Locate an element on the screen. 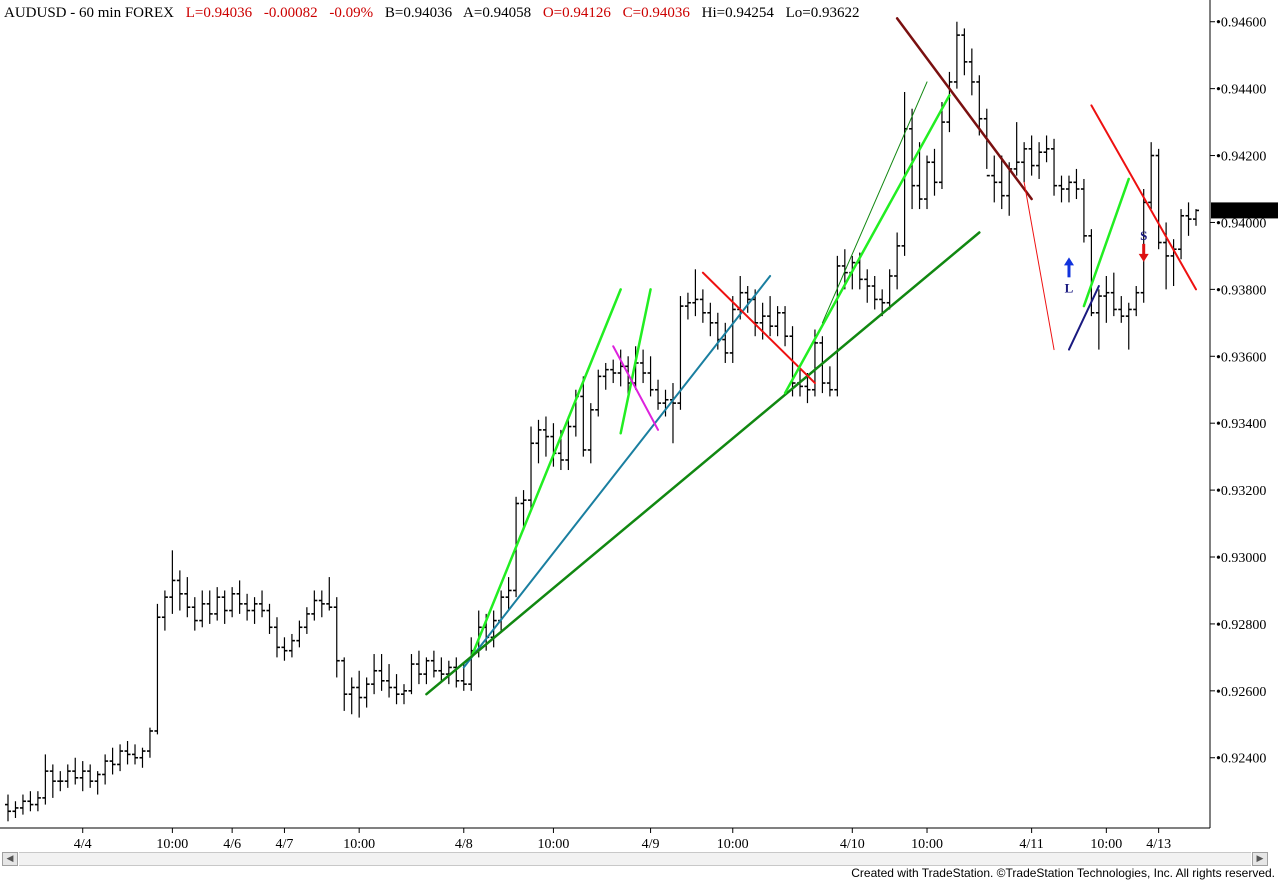 This screenshot has width=1279, height=882. change-value: -0.00082 is located at coordinates (291, 13).